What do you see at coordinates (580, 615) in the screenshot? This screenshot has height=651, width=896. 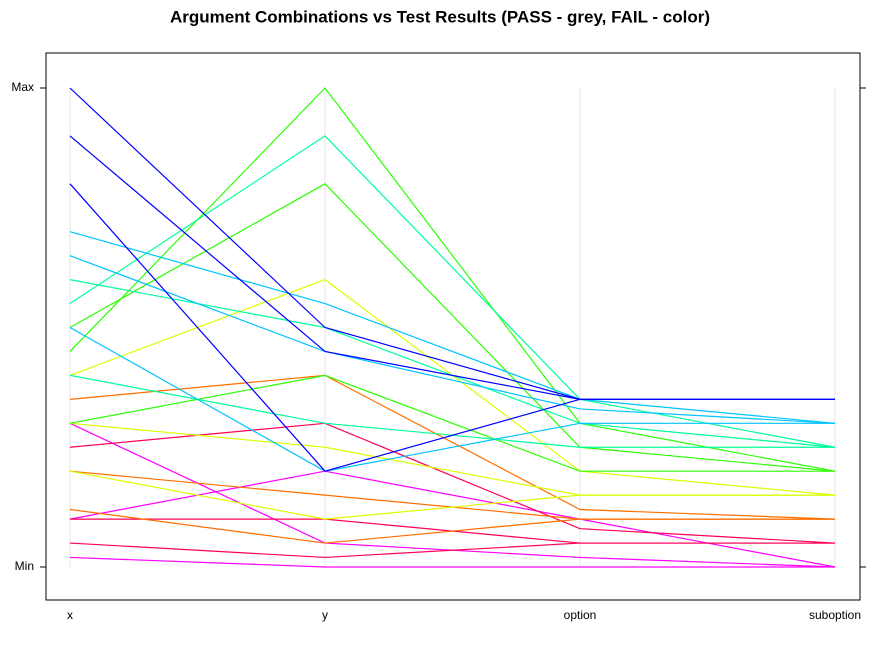 I see `x-tick-label: option` at bounding box center [580, 615].